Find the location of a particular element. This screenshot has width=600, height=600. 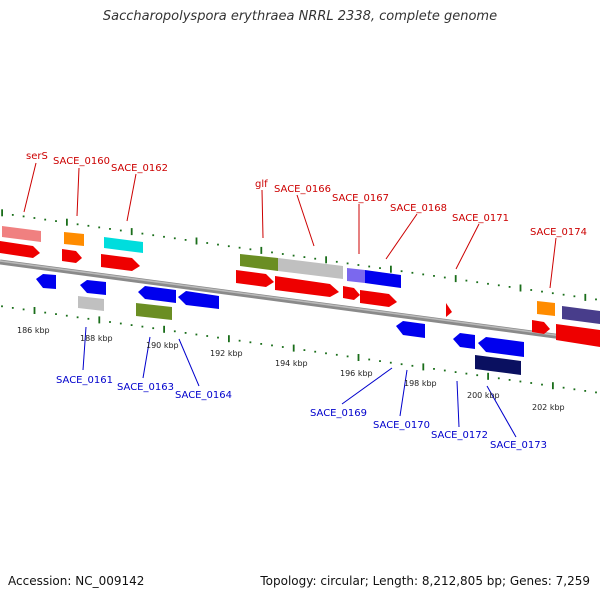

gene-label-sace-0174: SACE_0174 is located at coordinates (558, 232).